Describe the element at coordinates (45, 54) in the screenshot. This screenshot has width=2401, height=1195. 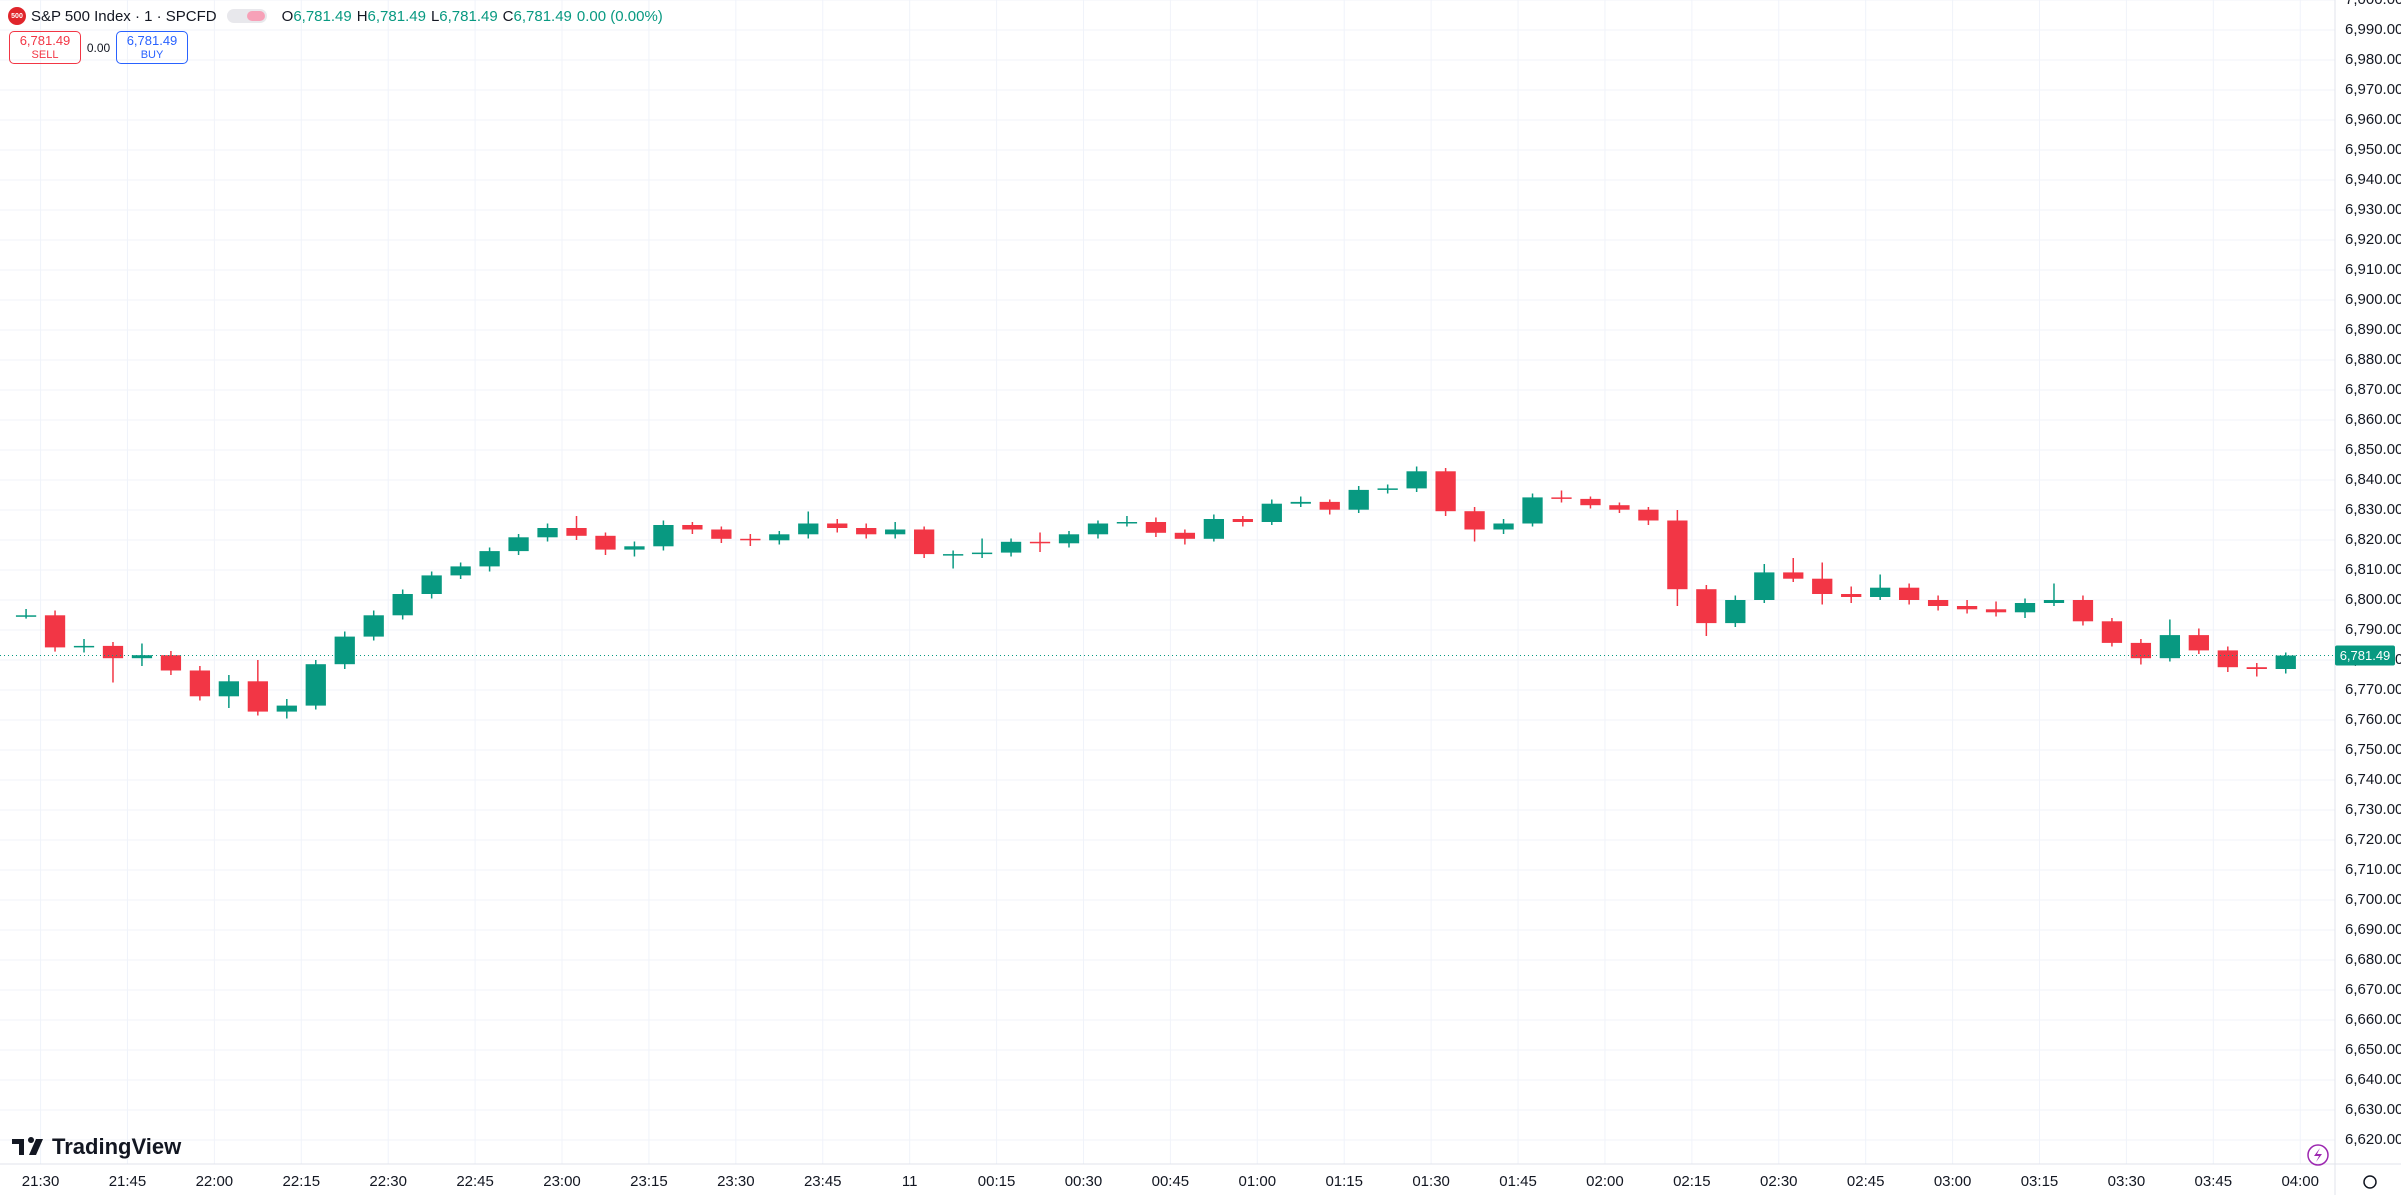
I see `sell-label: SELL` at that location.